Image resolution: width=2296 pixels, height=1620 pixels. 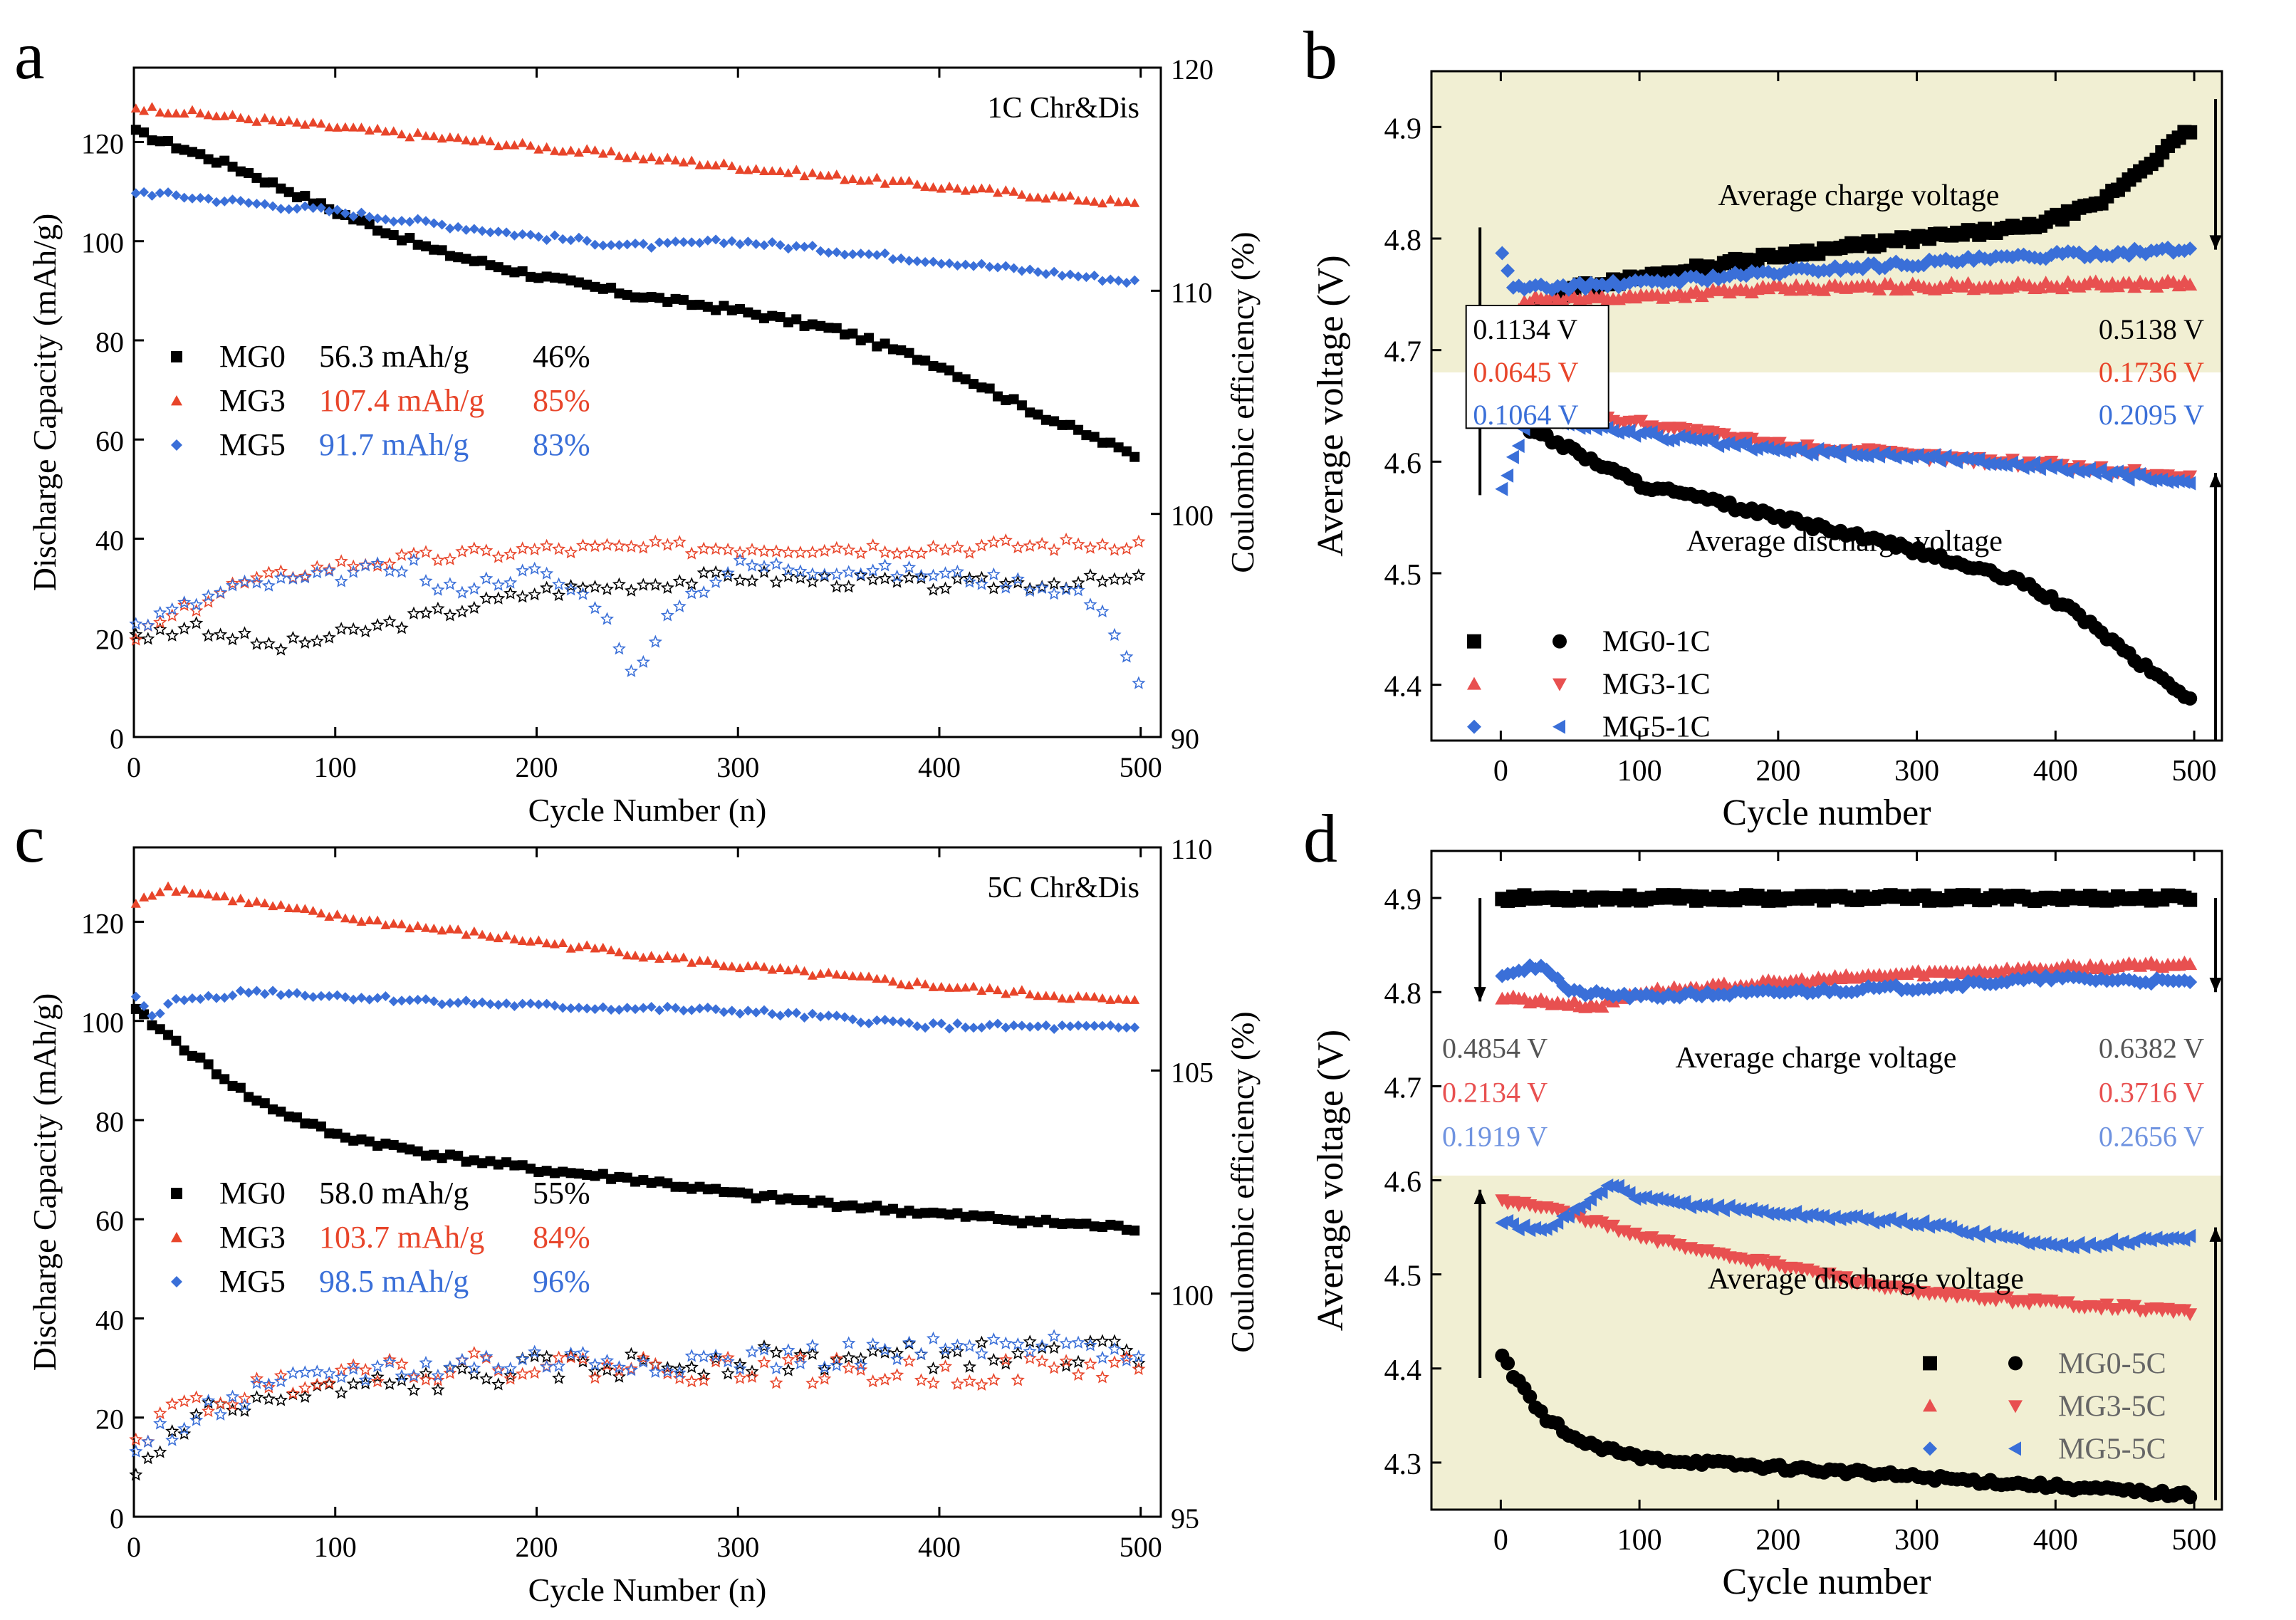 What do you see at coordinates (1826, 1342) in the screenshot?
I see `highlight-band` at bounding box center [1826, 1342].